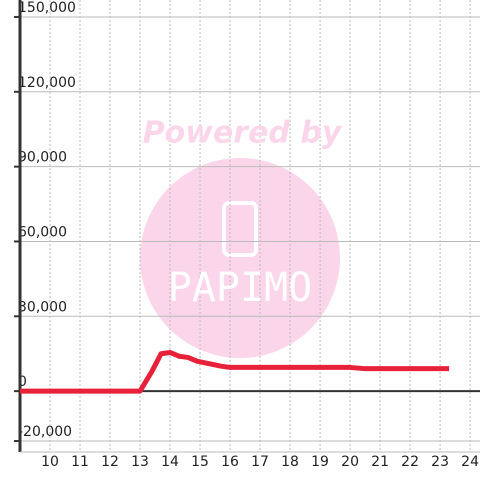 The width and height of the screenshot is (480, 480). What do you see at coordinates (110, 462) in the screenshot?
I see `x-tick-label: 12` at bounding box center [110, 462].